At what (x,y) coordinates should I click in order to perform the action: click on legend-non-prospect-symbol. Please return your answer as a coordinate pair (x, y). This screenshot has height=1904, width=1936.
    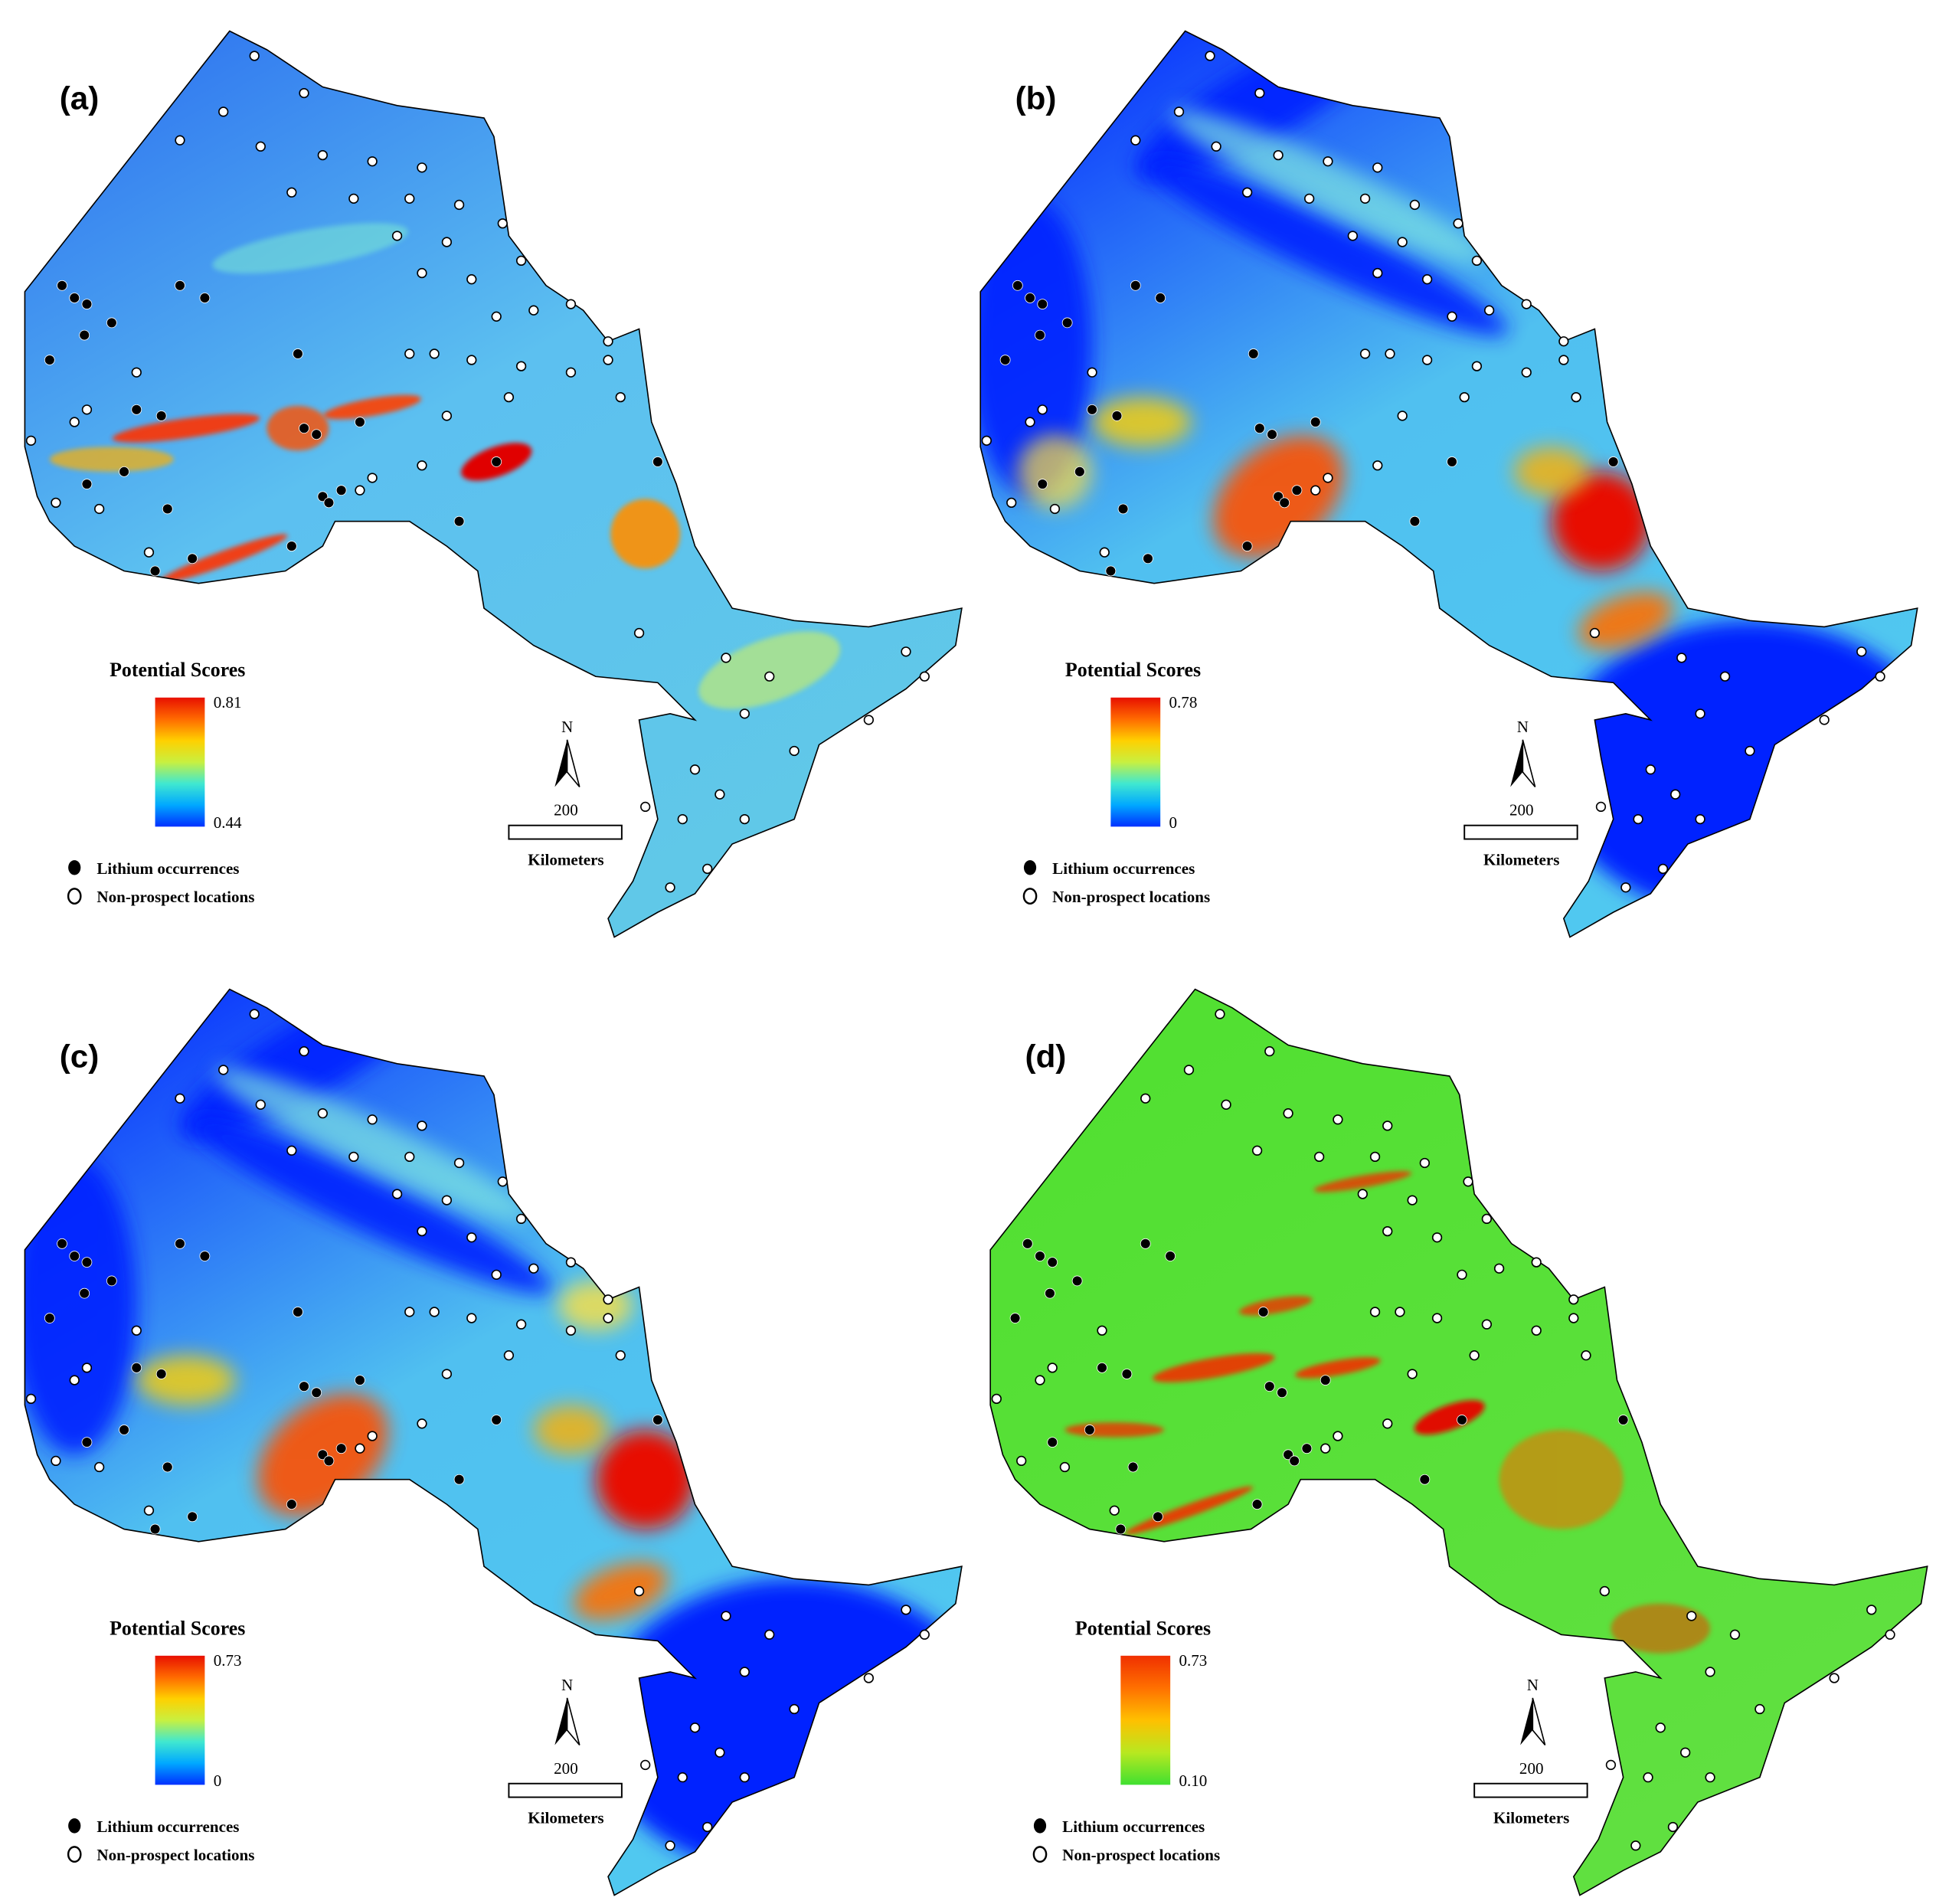
    Looking at the image, I should click on (74, 896).